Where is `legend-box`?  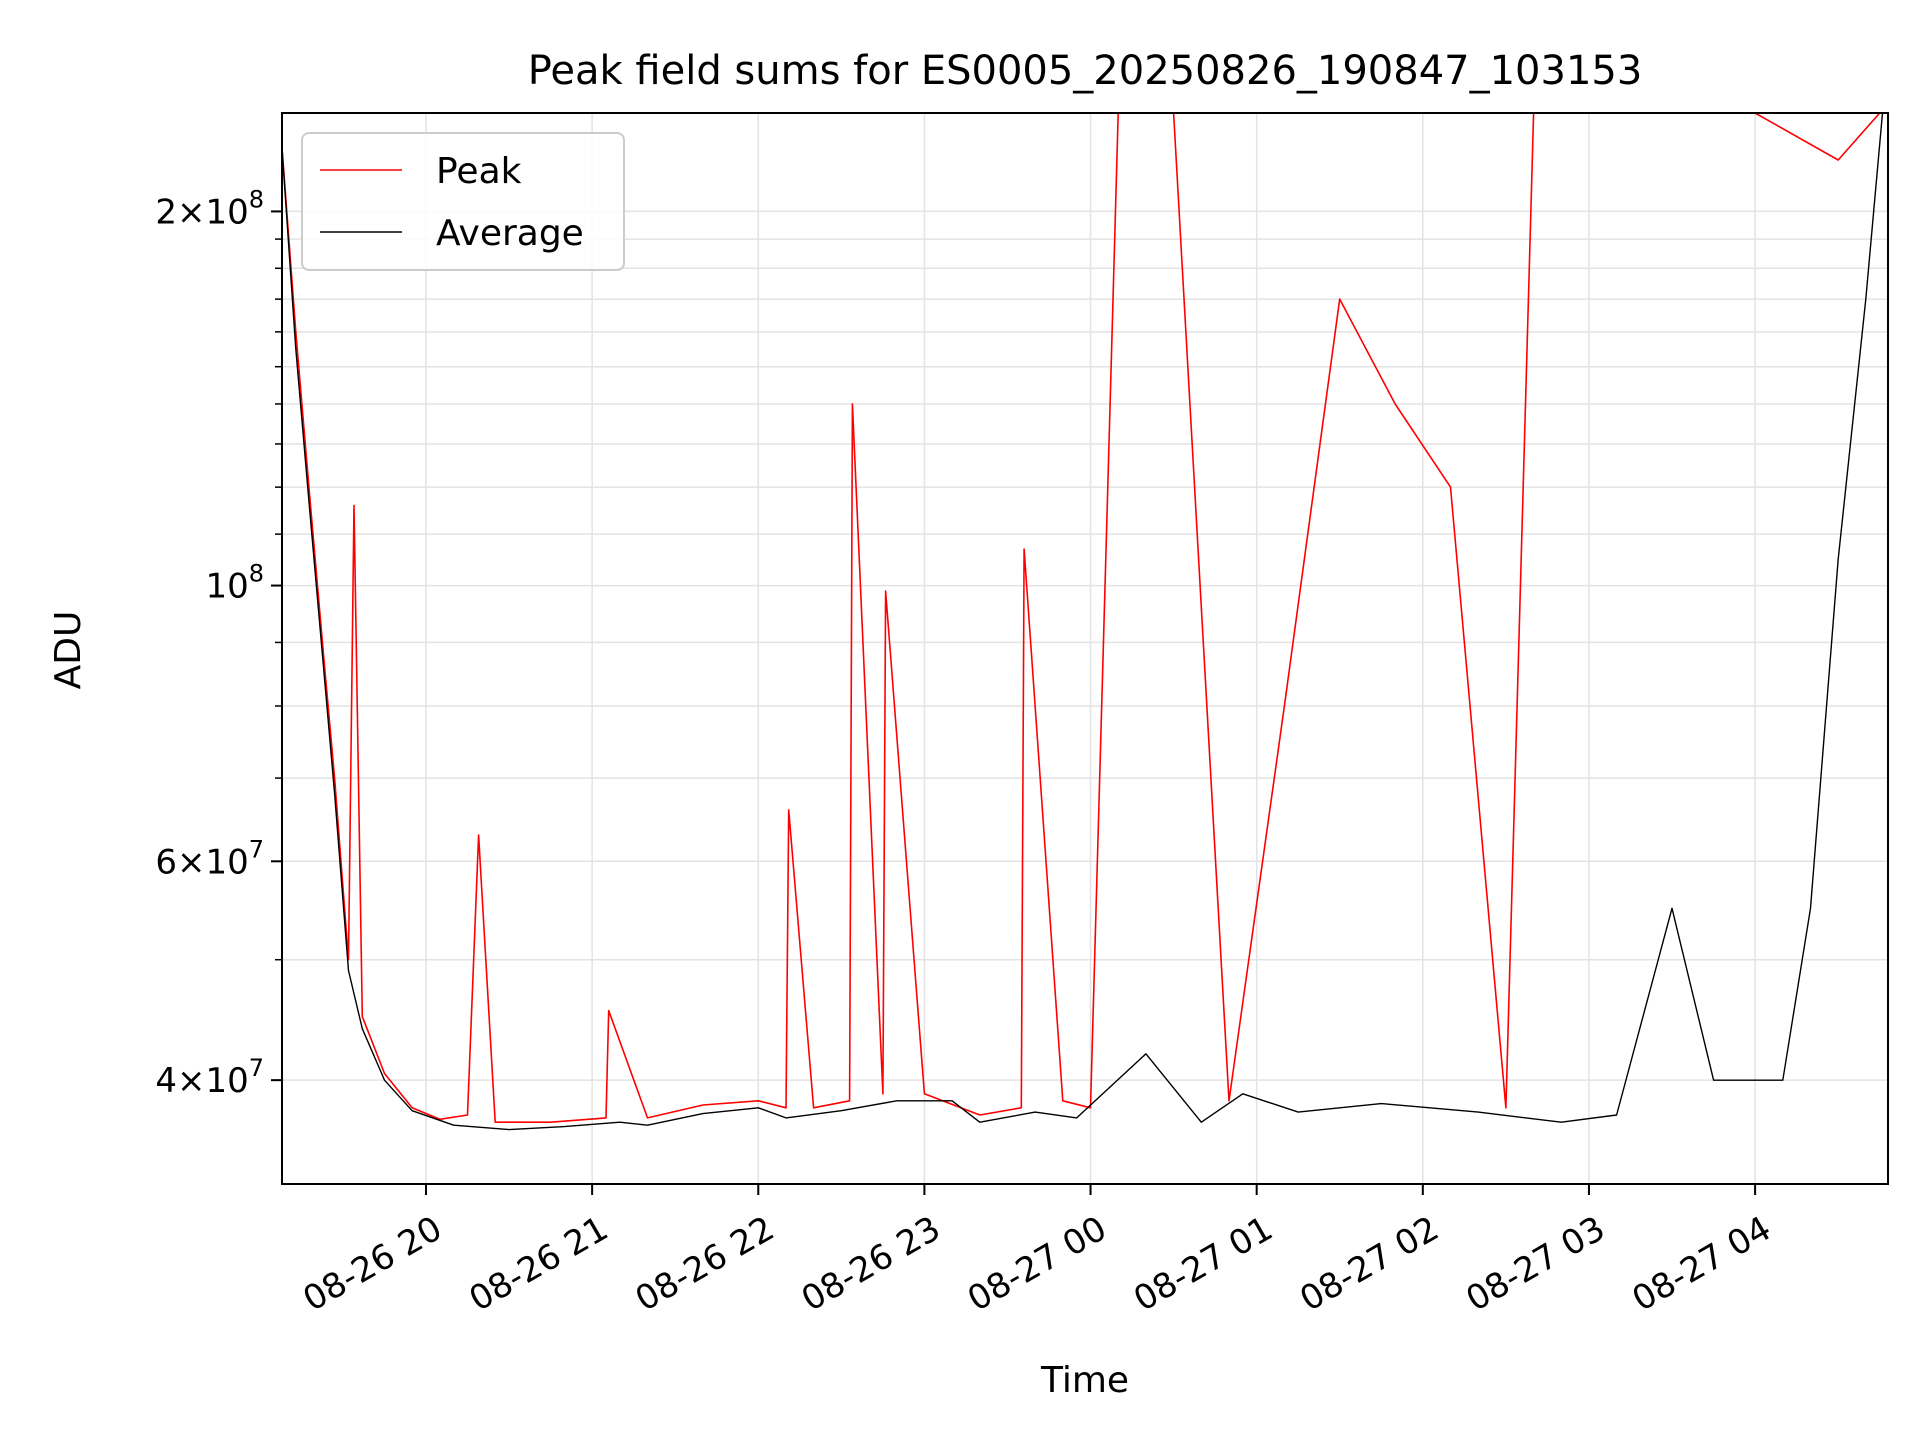 legend-box is located at coordinates (463, 201).